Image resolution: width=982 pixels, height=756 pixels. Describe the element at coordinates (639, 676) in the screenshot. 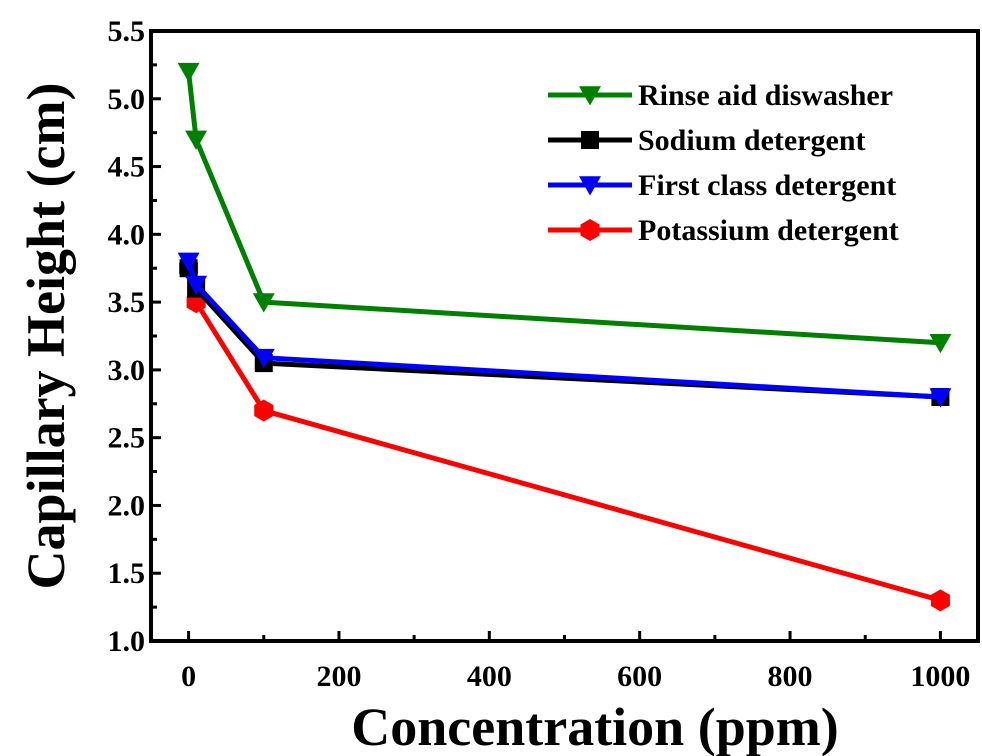

I see `x-tick-label: 600` at that location.